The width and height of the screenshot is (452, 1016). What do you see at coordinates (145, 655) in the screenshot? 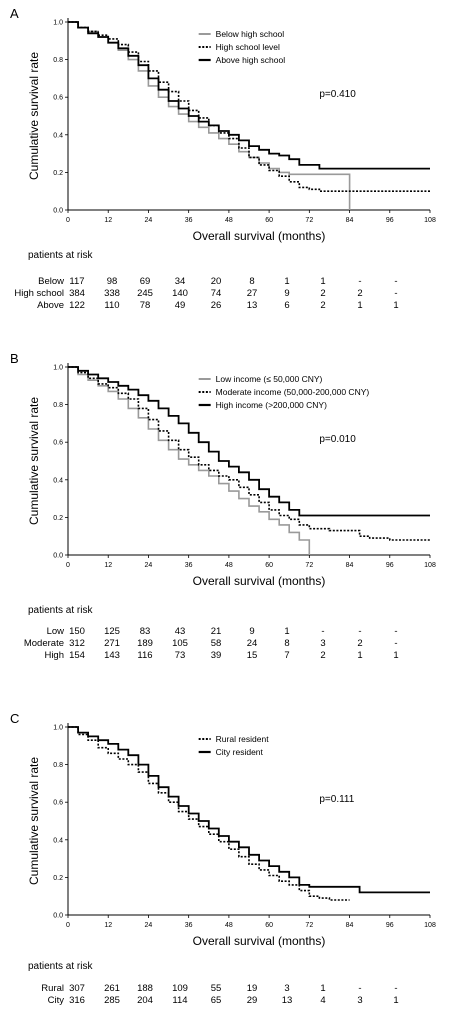
I see `risk-count: 116` at bounding box center [145, 655].